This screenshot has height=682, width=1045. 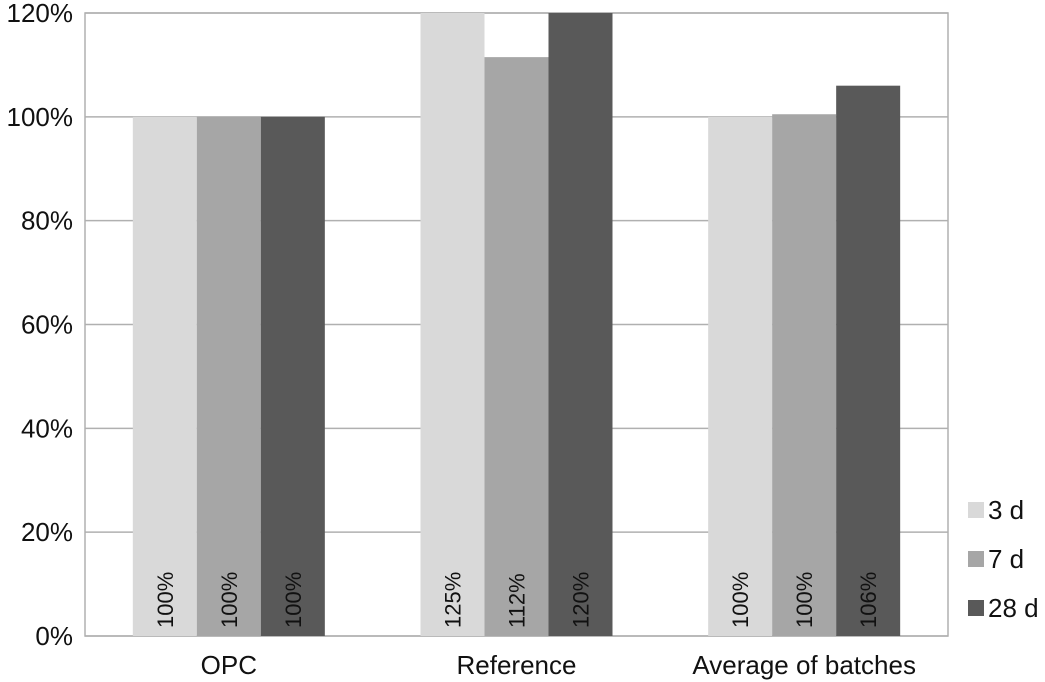 What do you see at coordinates (1006, 510) in the screenshot?
I see `legend-label: 3 d` at bounding box center [1006, 510].